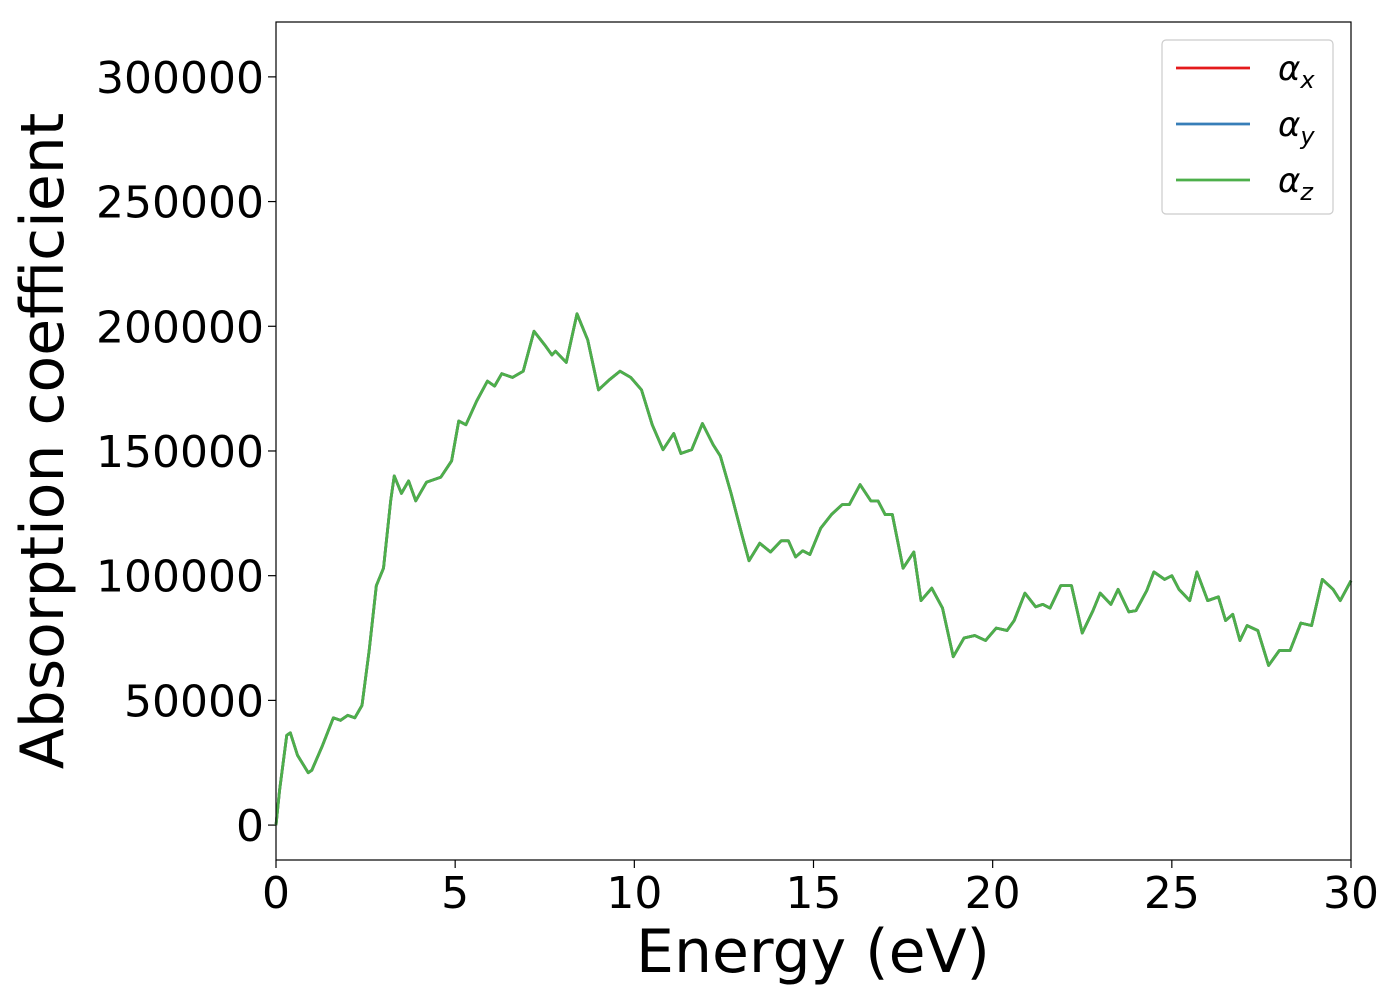  Describe the element at coordinates (180, 577) in the screenshot. I see `y-tick-label: 100000` at that location.